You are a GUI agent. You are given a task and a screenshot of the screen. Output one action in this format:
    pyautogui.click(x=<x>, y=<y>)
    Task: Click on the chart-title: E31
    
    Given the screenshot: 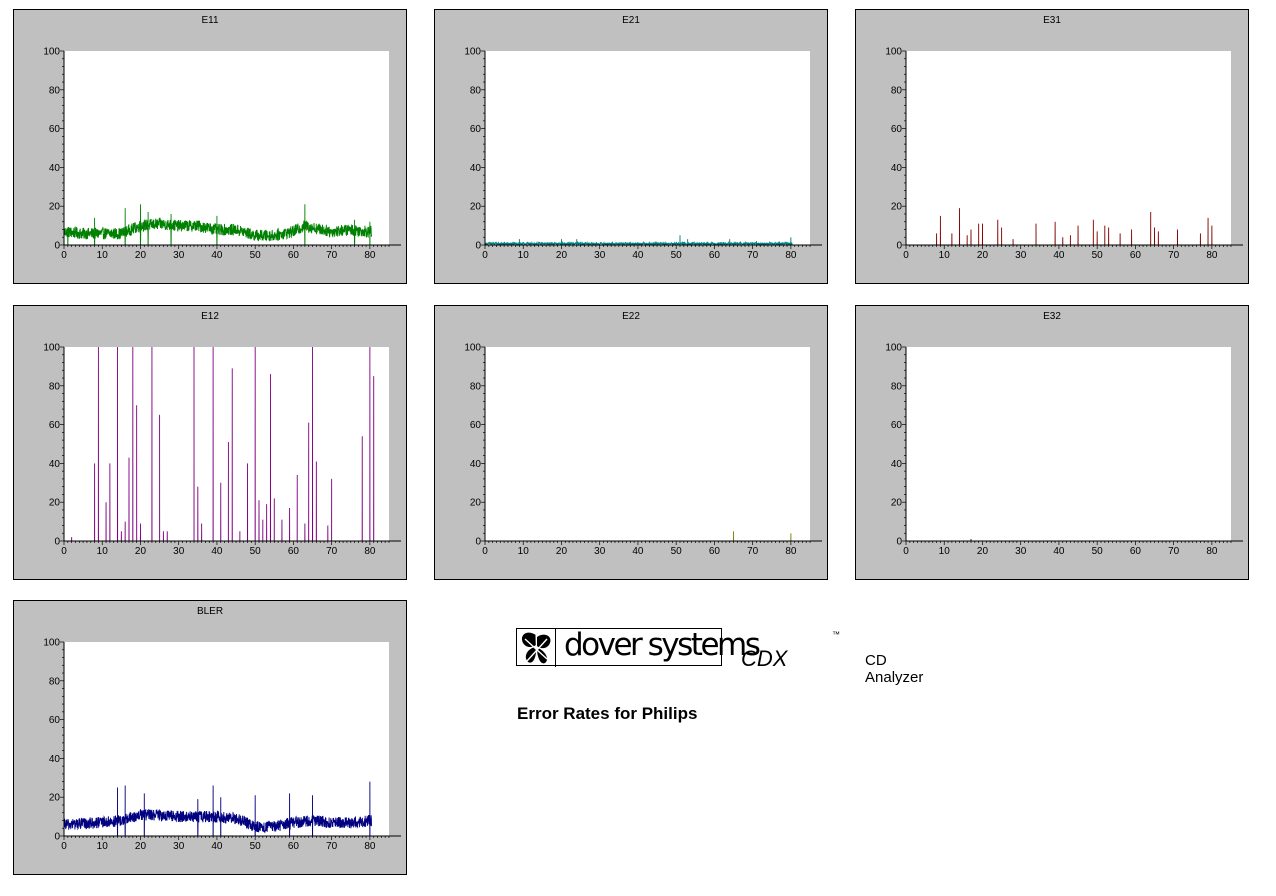 What is the action you would take?
    pyautogui.click(x=1052, y=20)
    